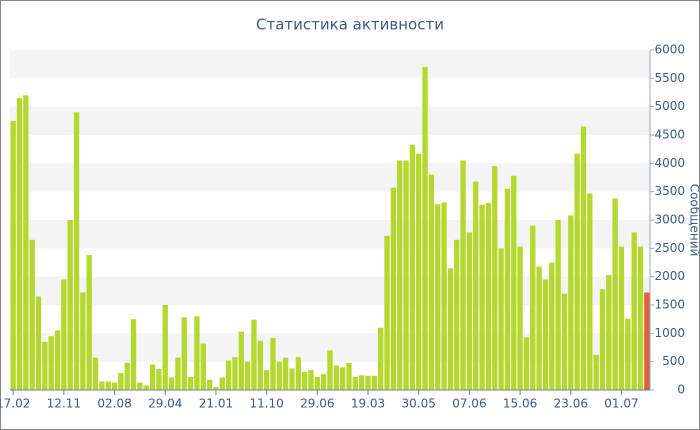 The width and height of the screenshot is (700, 430). Describe the element at coordinates (669, 305) in the screenshot. I see `y-tick-label: 1500` at that location.